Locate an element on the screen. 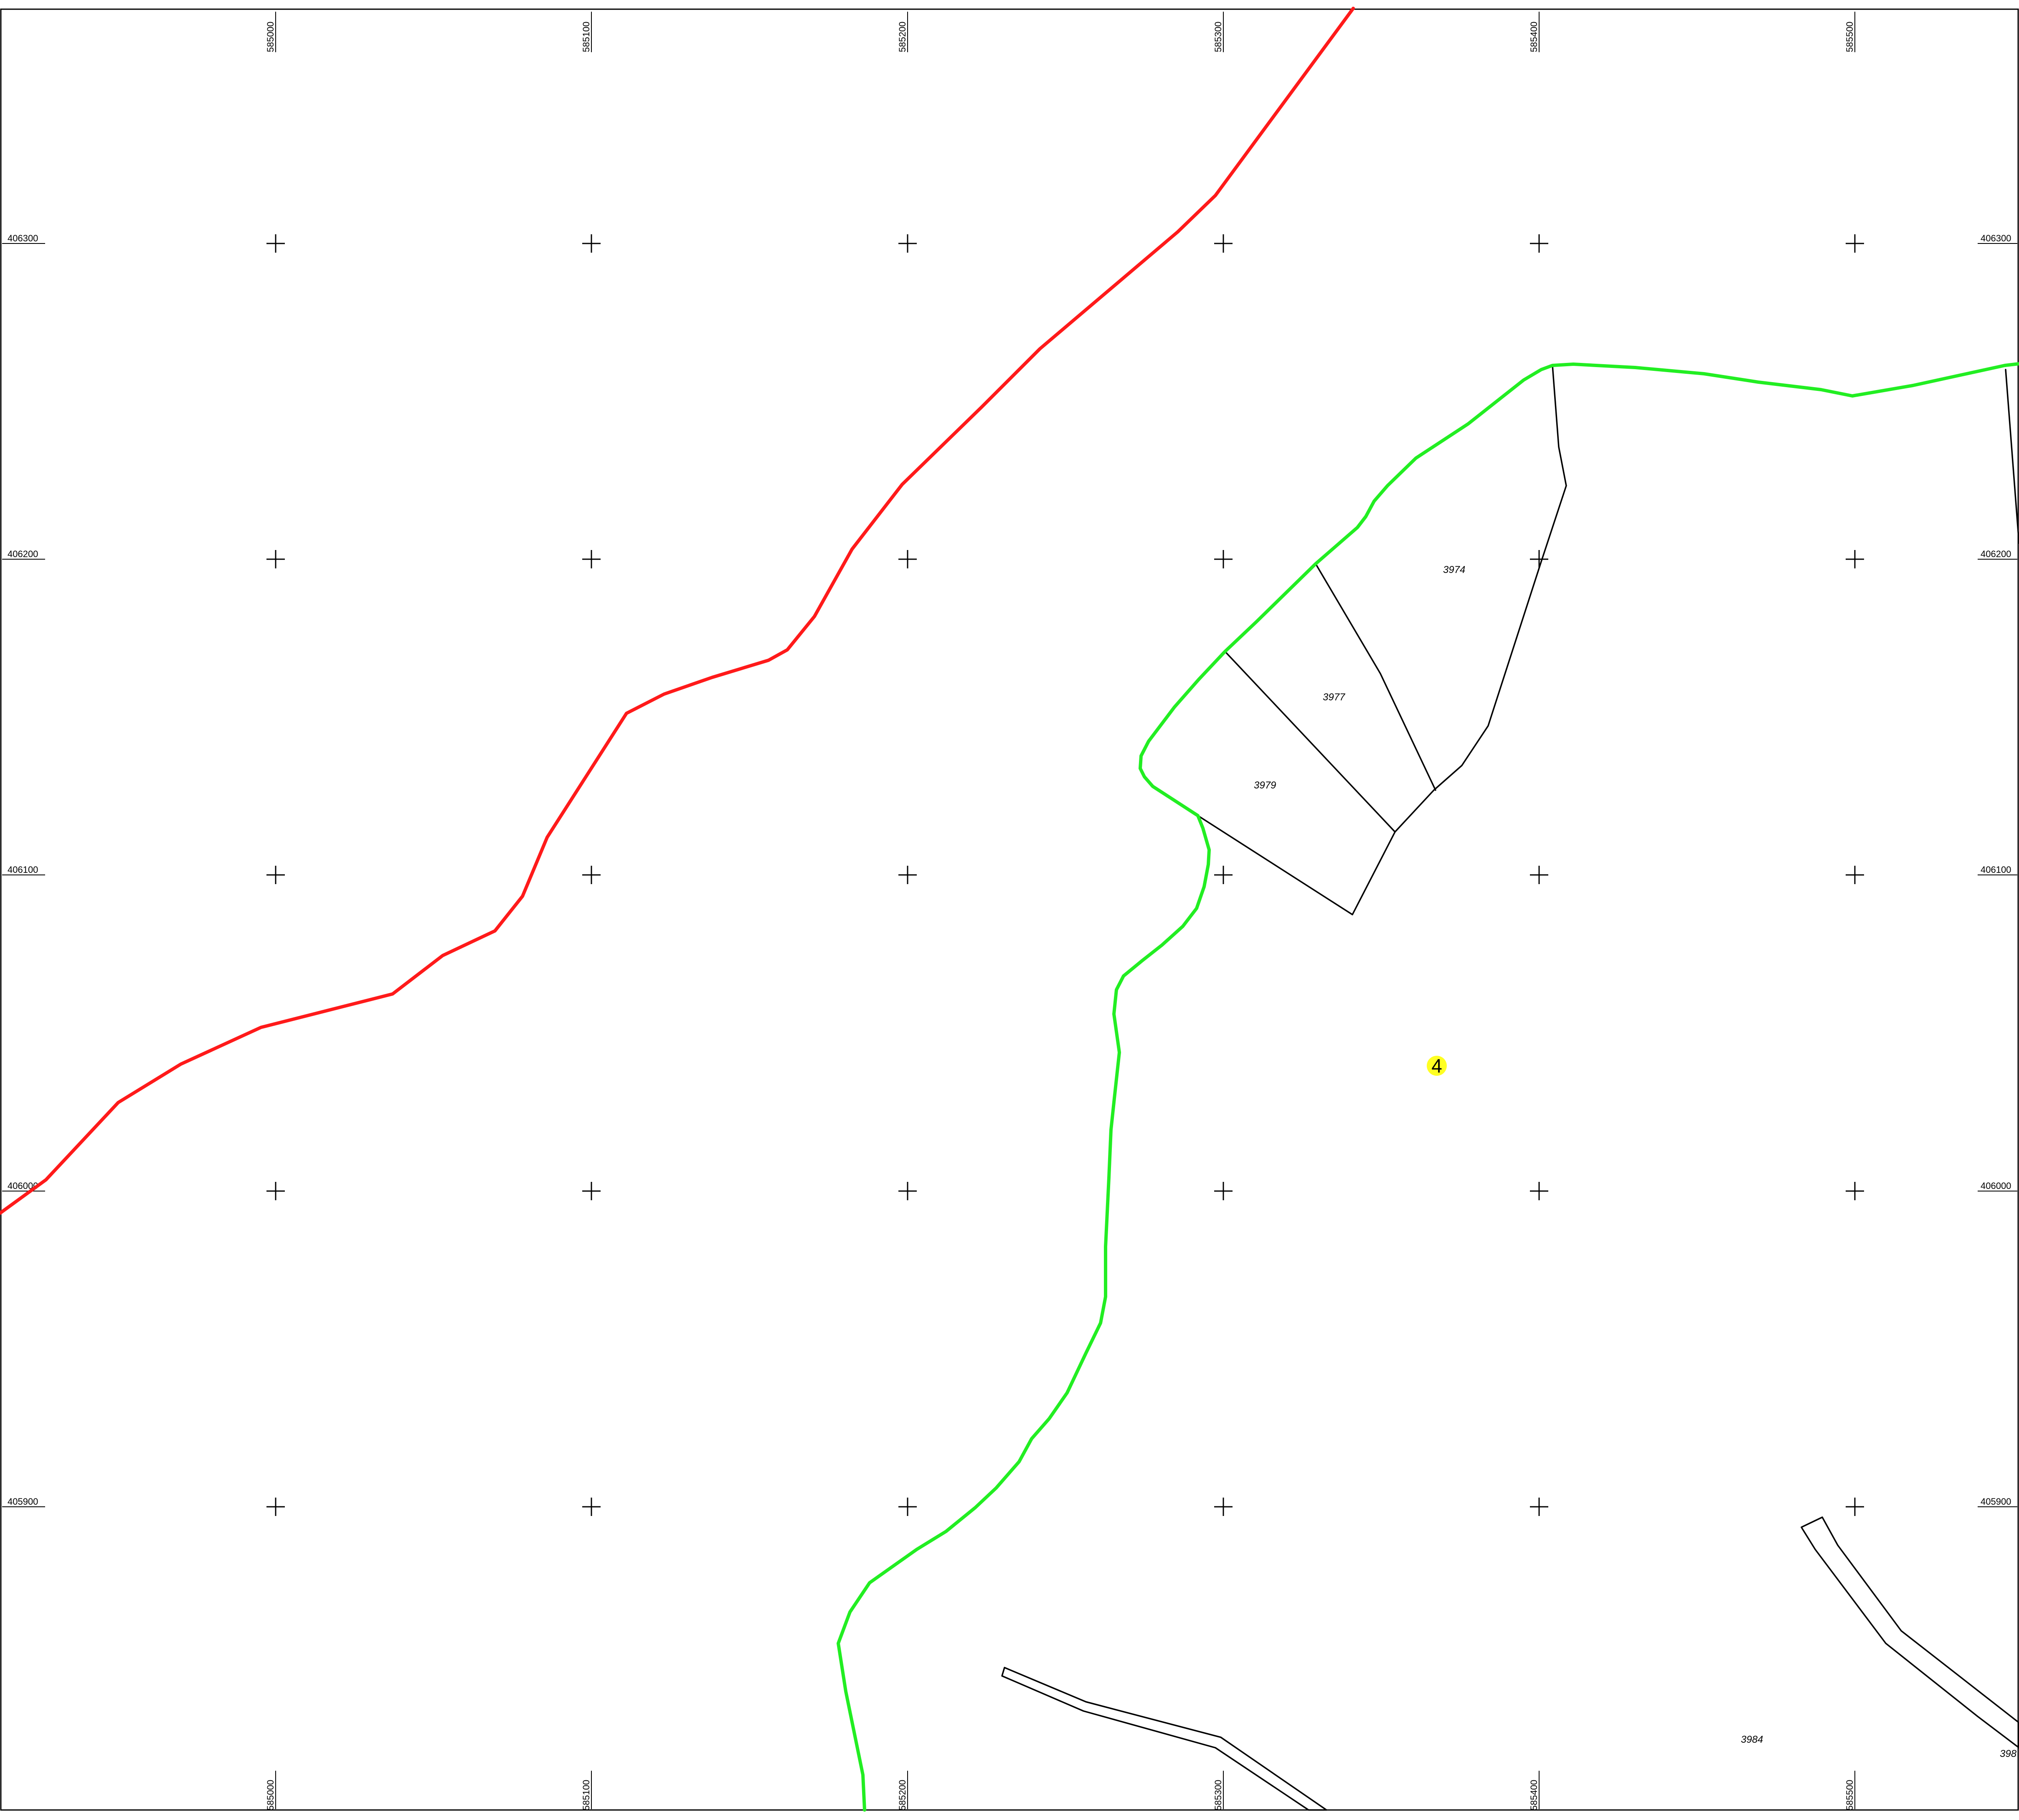 This screenshot has height=1820, width=2019. easting-label-bottom: 585300 is located at coordinates (1218, 1795).